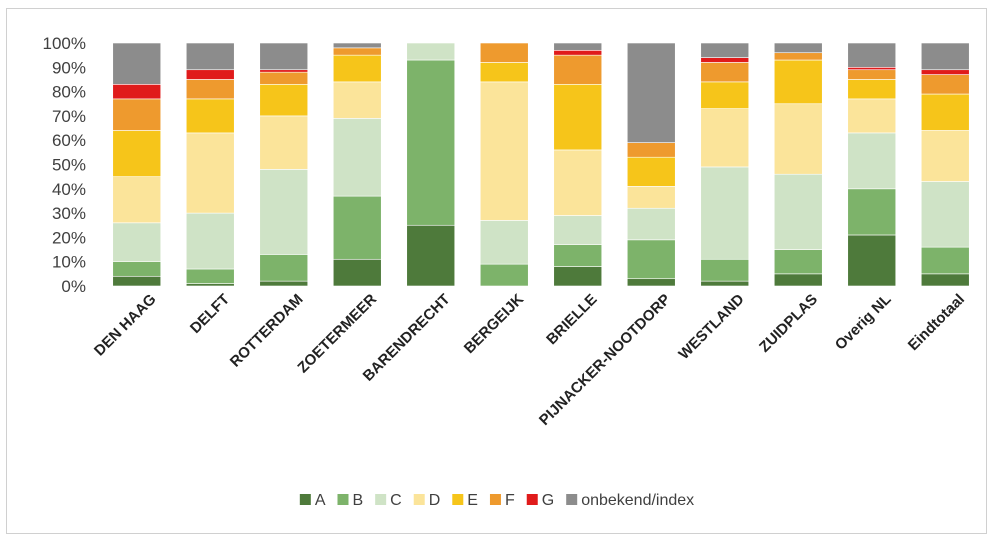 The height and width of the screenshot is (541, 995). What do you see at coordinates (494, 324) in the screenshot?
I see `x-category-label: BERGEIJK` at bounding box center [494, 324].